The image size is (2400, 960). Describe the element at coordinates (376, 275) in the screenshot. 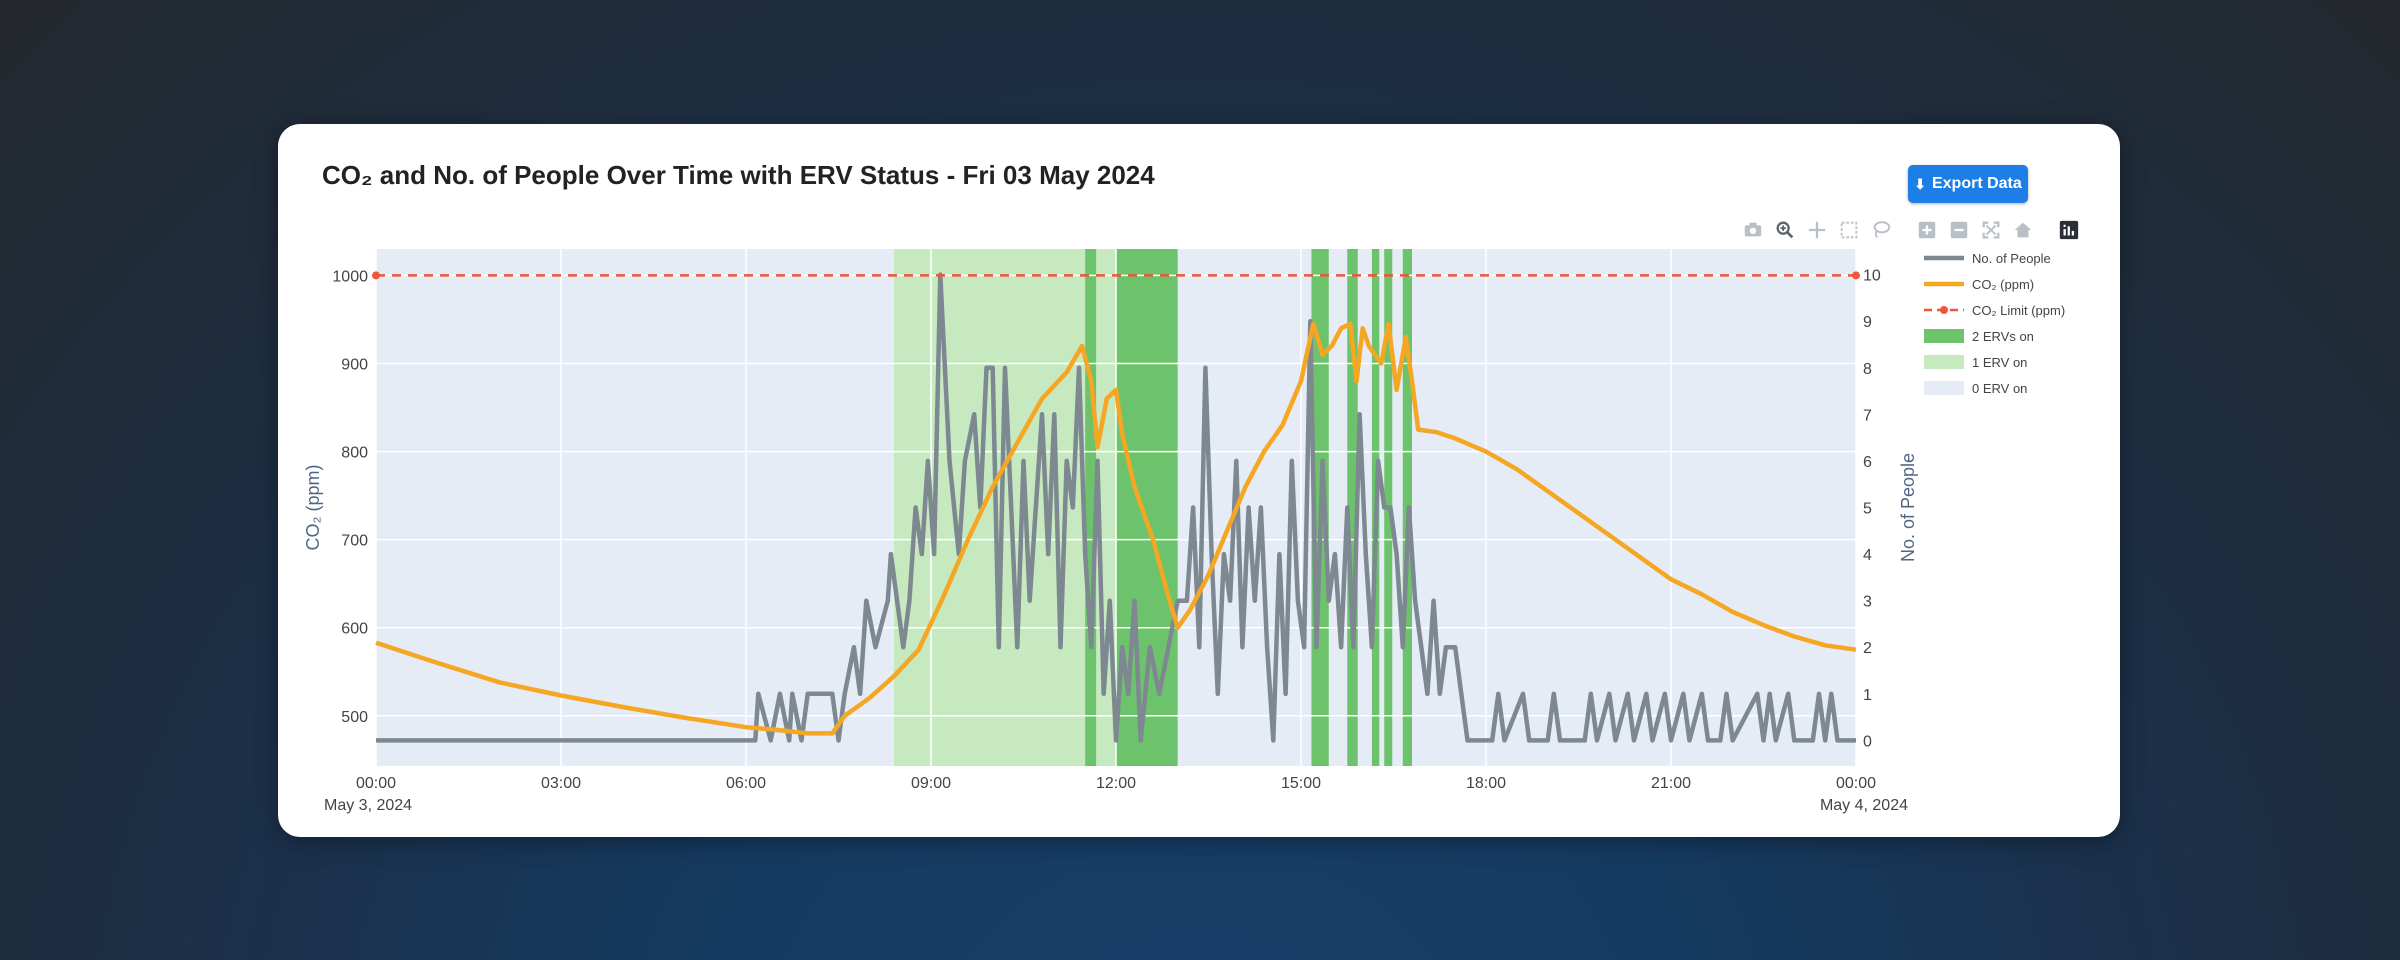

I see `co2-limit-marker-start` at that location.